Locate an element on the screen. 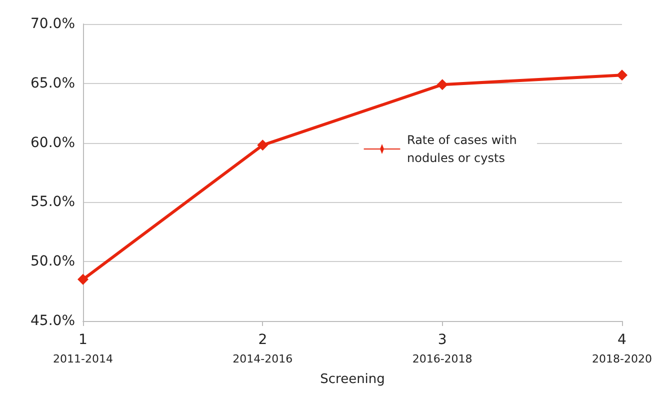  x-tick-label: 1 2011-2014 is located at coordinates (83, 349).